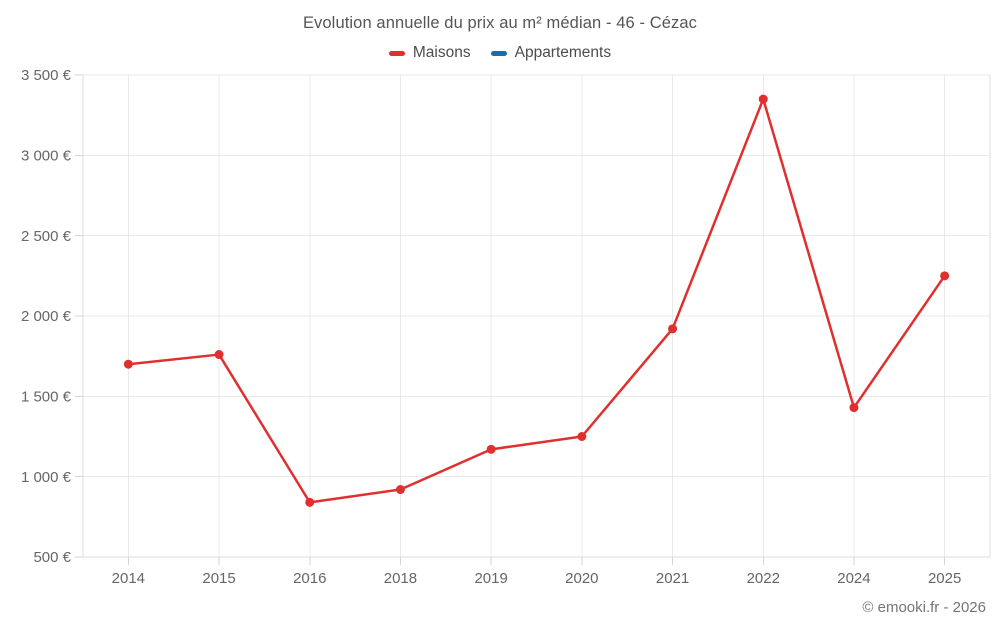  What do you see at coordinates (309, 578) in the screenshot?
I see `x-axis-label: 2016` at bounding box center [309, 578].